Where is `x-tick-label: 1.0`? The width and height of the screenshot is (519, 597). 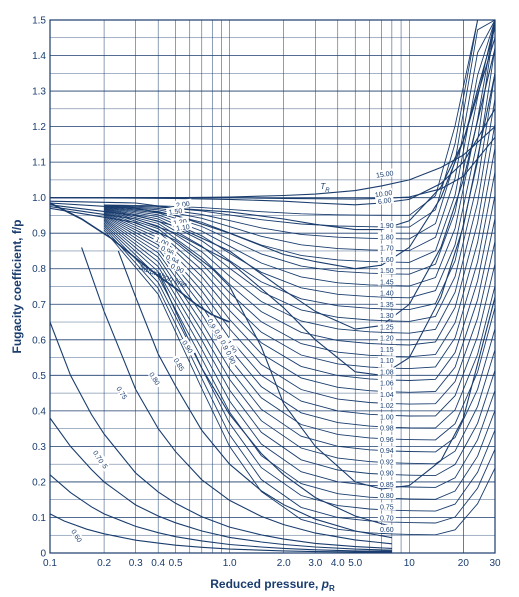
x-tick-label: 1.0 is located at coordinates (230, 563).